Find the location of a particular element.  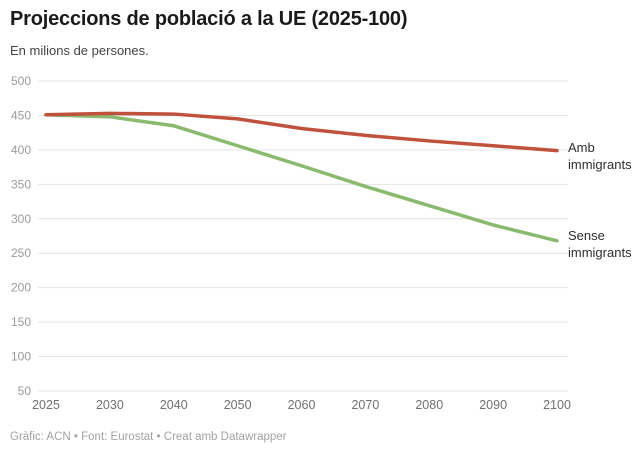

series-label-amb-immigrants: Amb immigrants is located at coordinates (600, 156).